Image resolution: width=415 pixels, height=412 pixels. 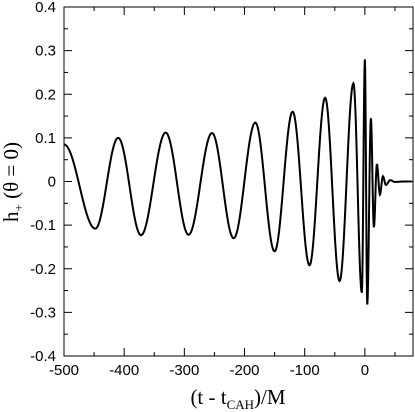 What do you see at coordinates (64, 370) in the screenshot?
I see `x-tick-label: -500` at bounding box center [64, 370].